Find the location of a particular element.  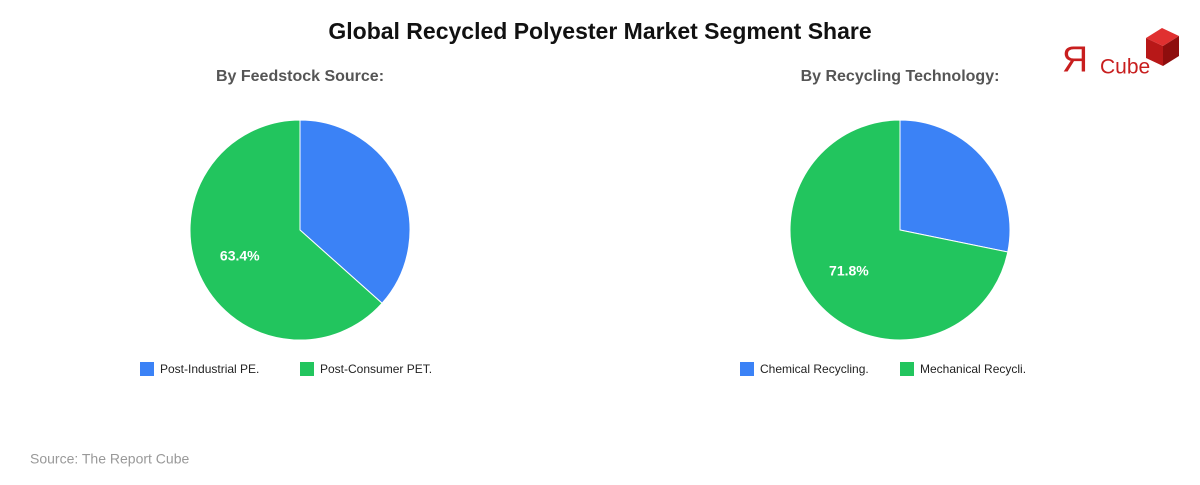

logo-mark: Я is located at coordinates (1075, 59).